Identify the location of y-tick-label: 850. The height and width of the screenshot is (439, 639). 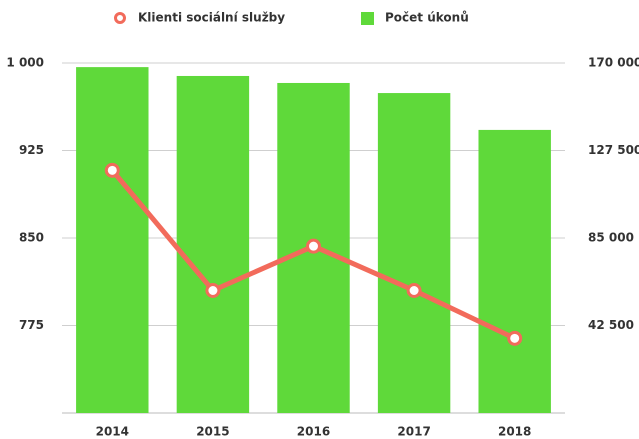
(31, 238).